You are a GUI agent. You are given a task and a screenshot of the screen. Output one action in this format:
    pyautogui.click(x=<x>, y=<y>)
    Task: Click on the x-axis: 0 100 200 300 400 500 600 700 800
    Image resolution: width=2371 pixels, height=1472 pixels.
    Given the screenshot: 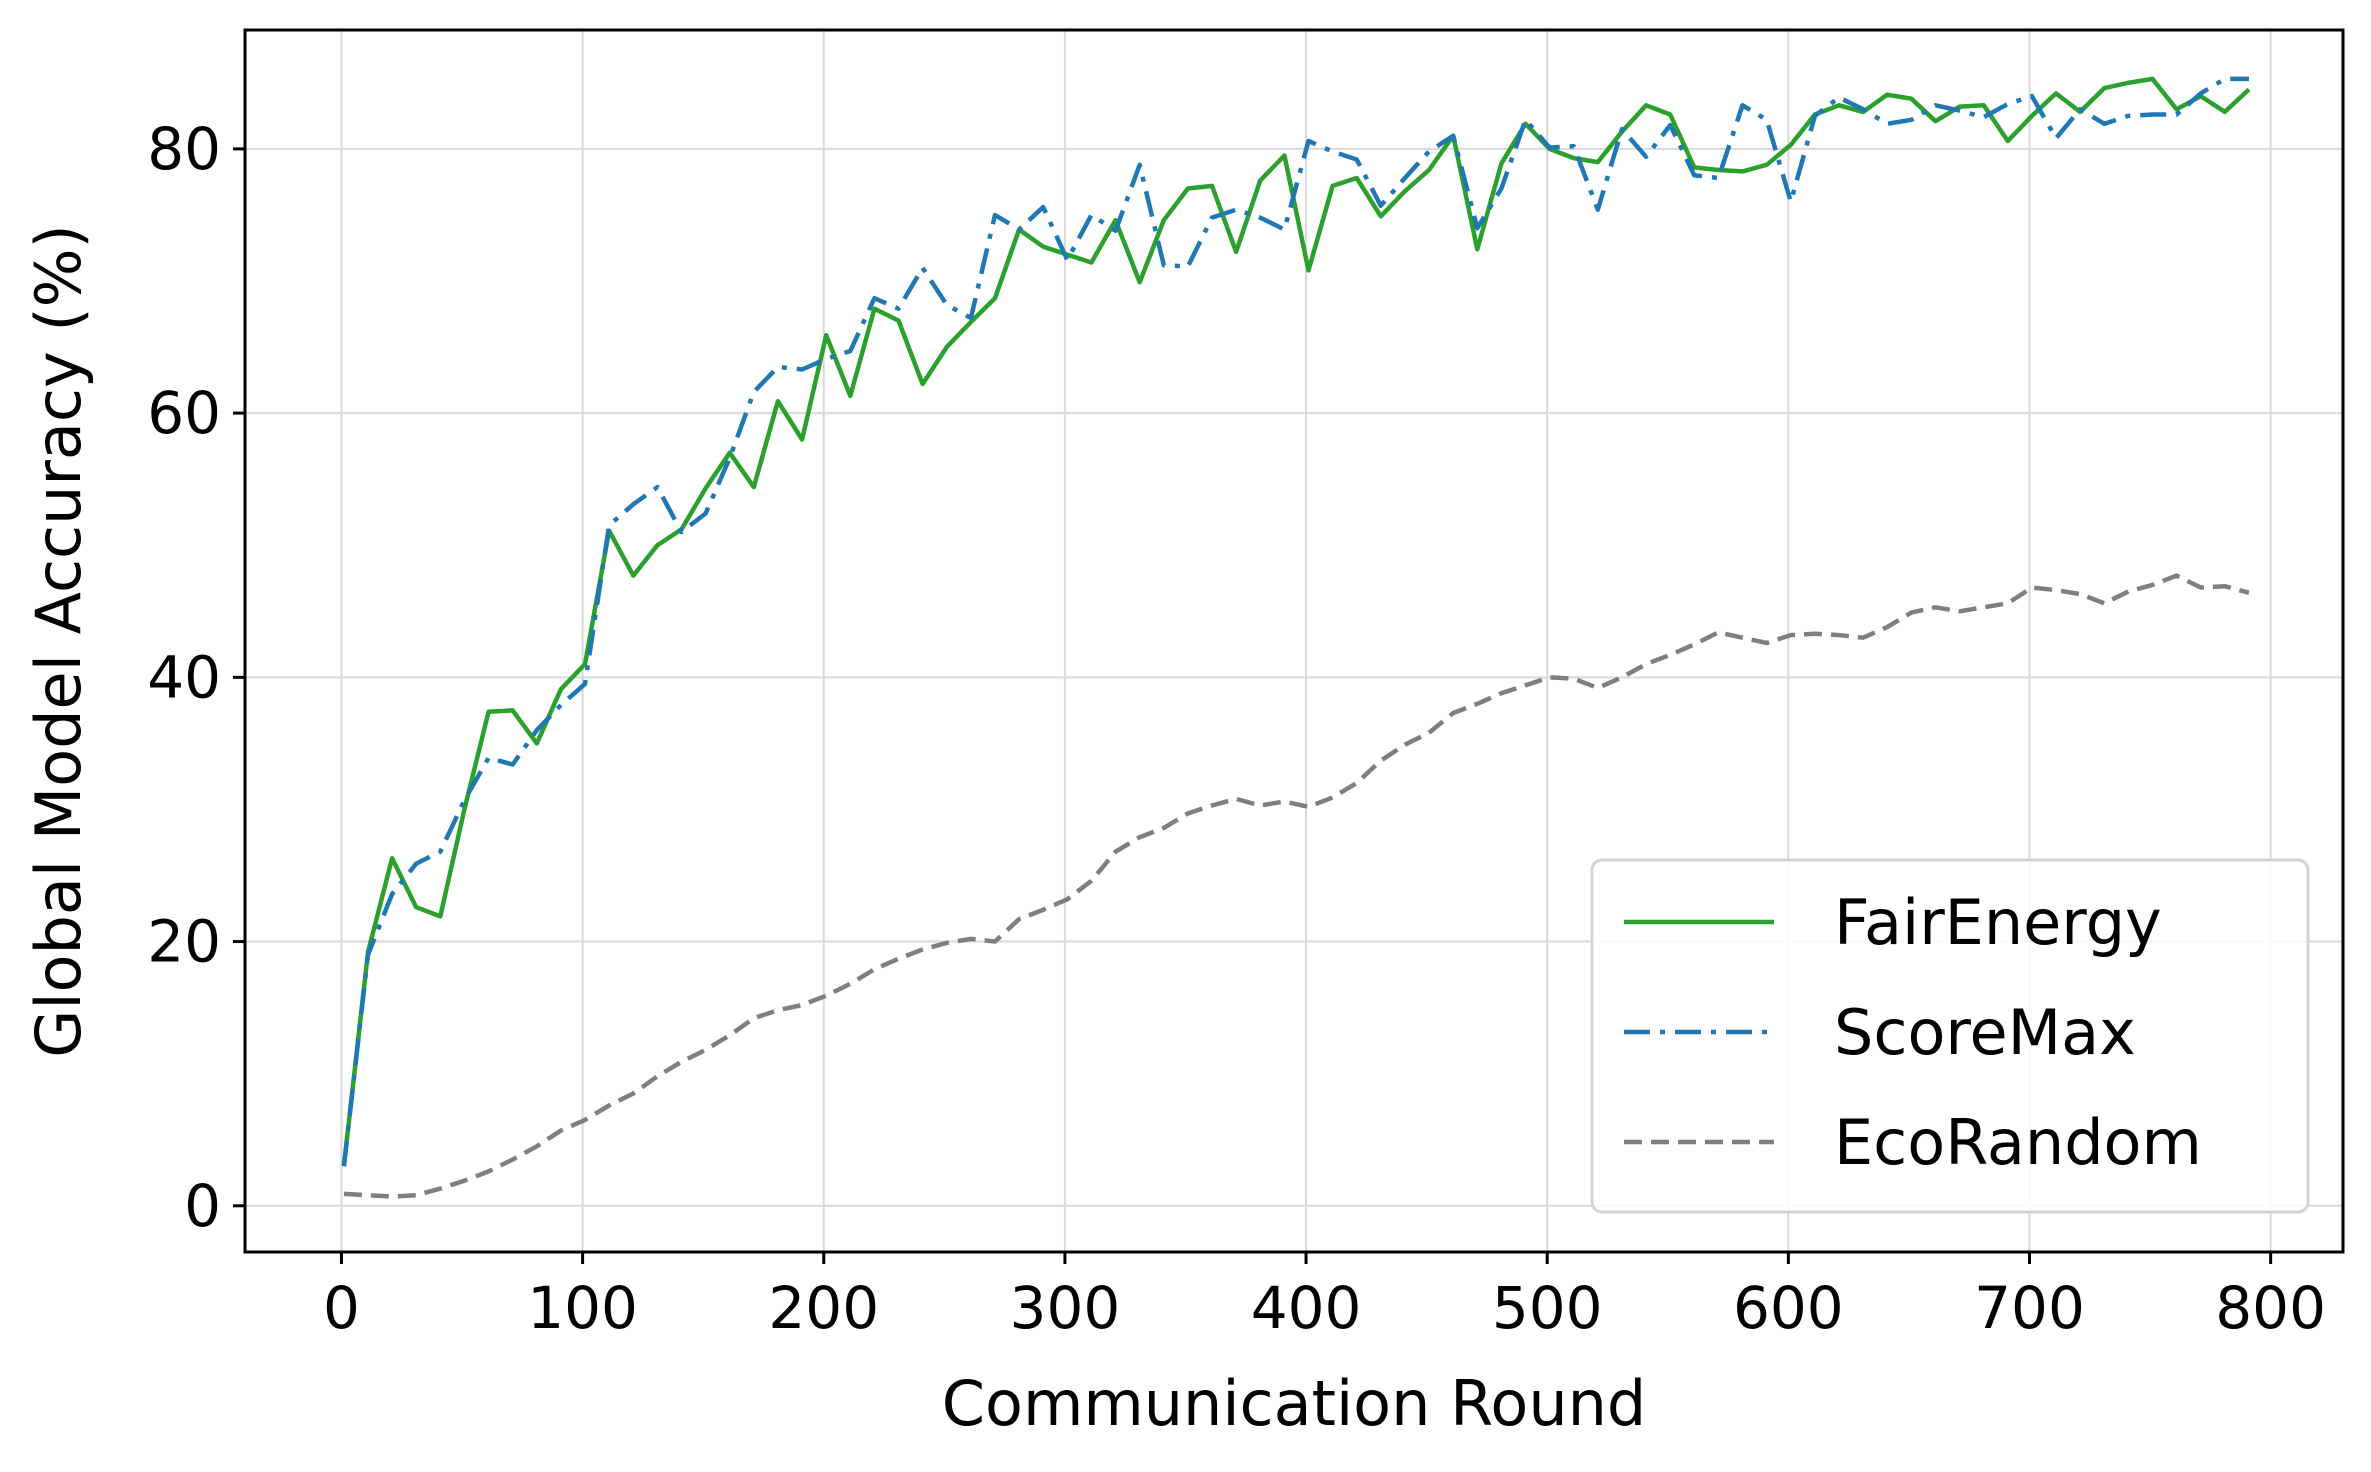 What is the action you would take?
    pyautogui.click(x=1324, y=1297)
    